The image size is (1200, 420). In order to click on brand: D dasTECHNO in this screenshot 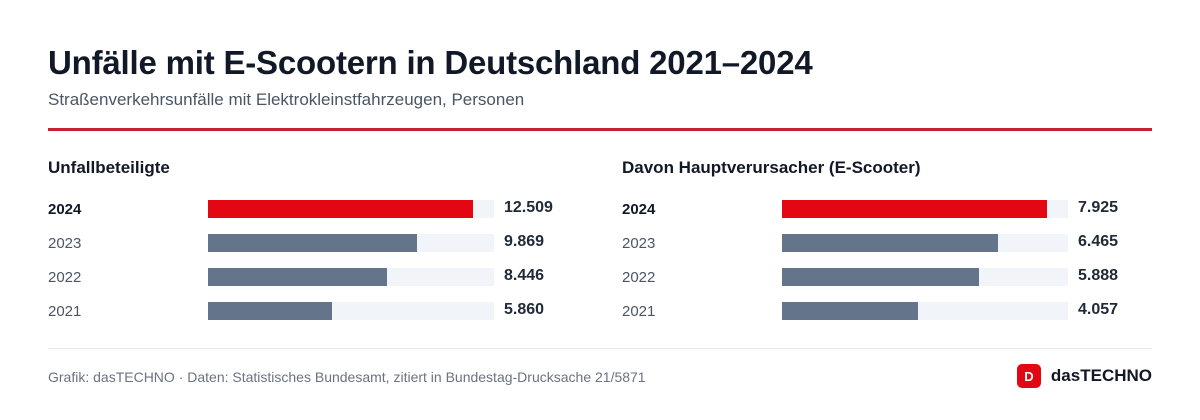, I will do `click(1084, 376)`.